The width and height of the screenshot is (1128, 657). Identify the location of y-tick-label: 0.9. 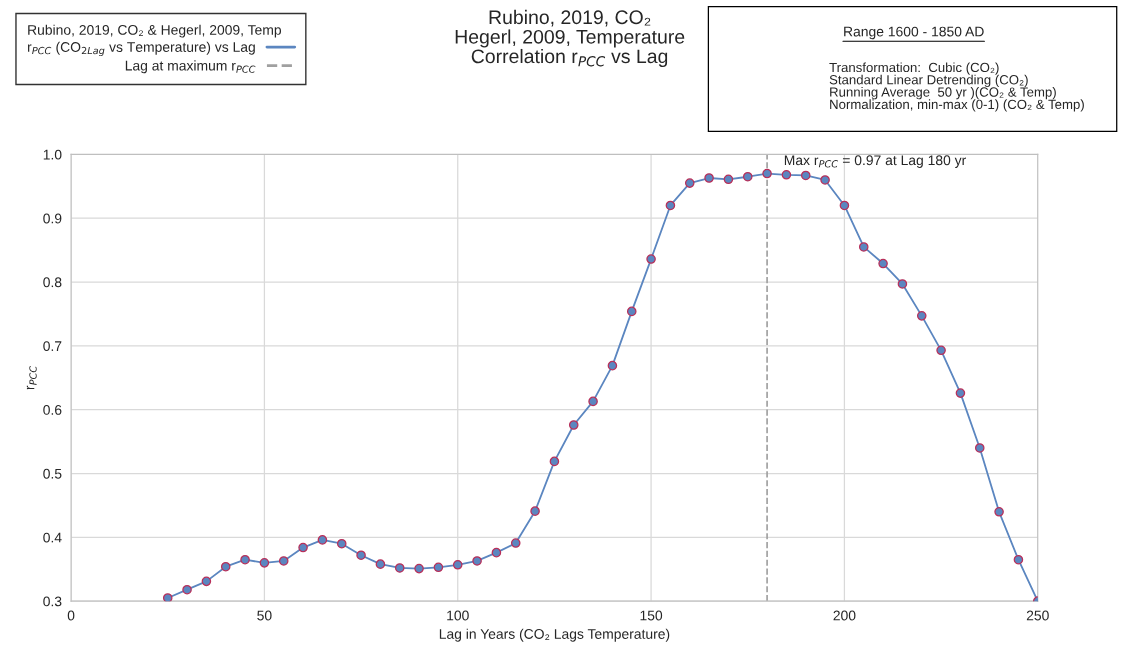
(52, 218).